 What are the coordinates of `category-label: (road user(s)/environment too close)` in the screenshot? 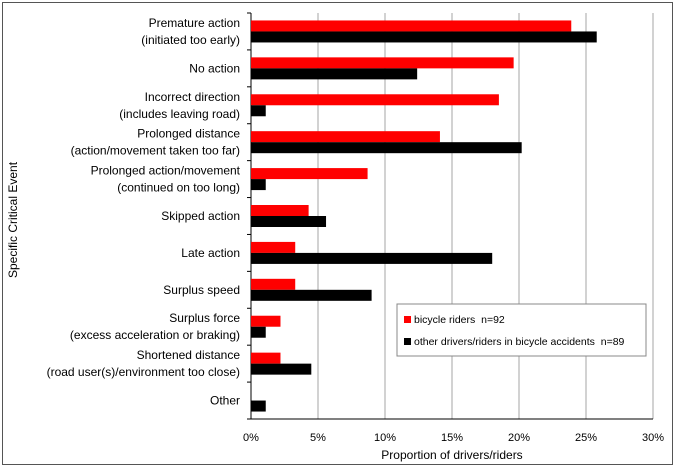 It's located at (143, 372).